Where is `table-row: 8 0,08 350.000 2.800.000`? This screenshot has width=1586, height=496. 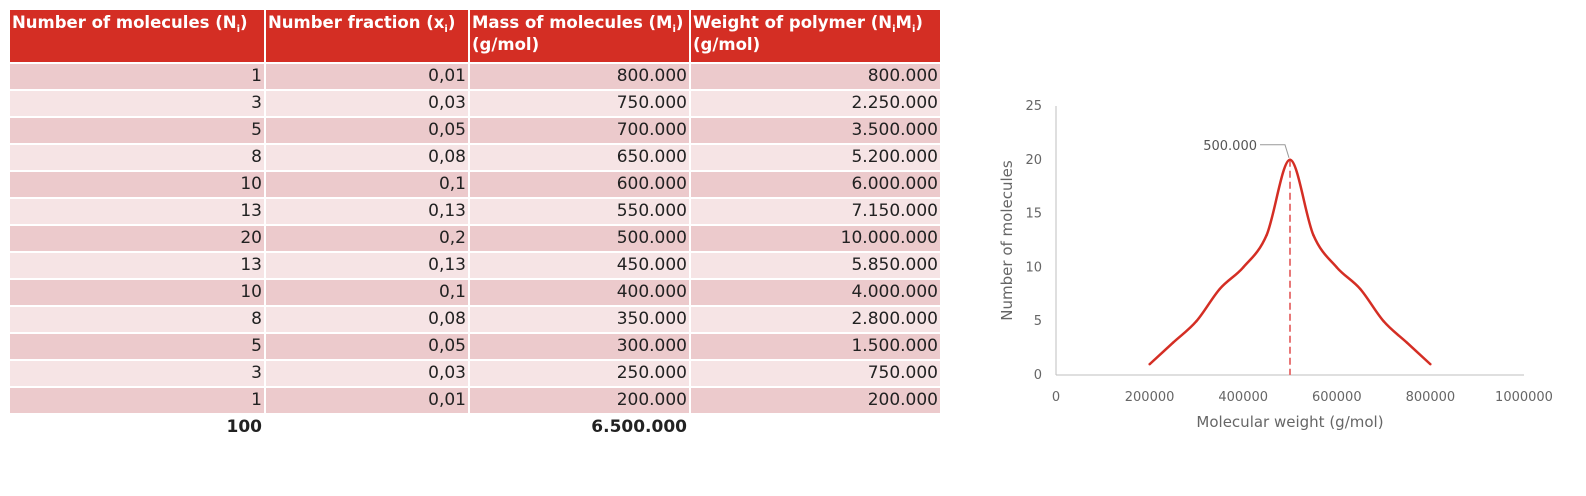 table-row: 8 0,08 350.000 2.800.000 is located at coordinates (475, 319).